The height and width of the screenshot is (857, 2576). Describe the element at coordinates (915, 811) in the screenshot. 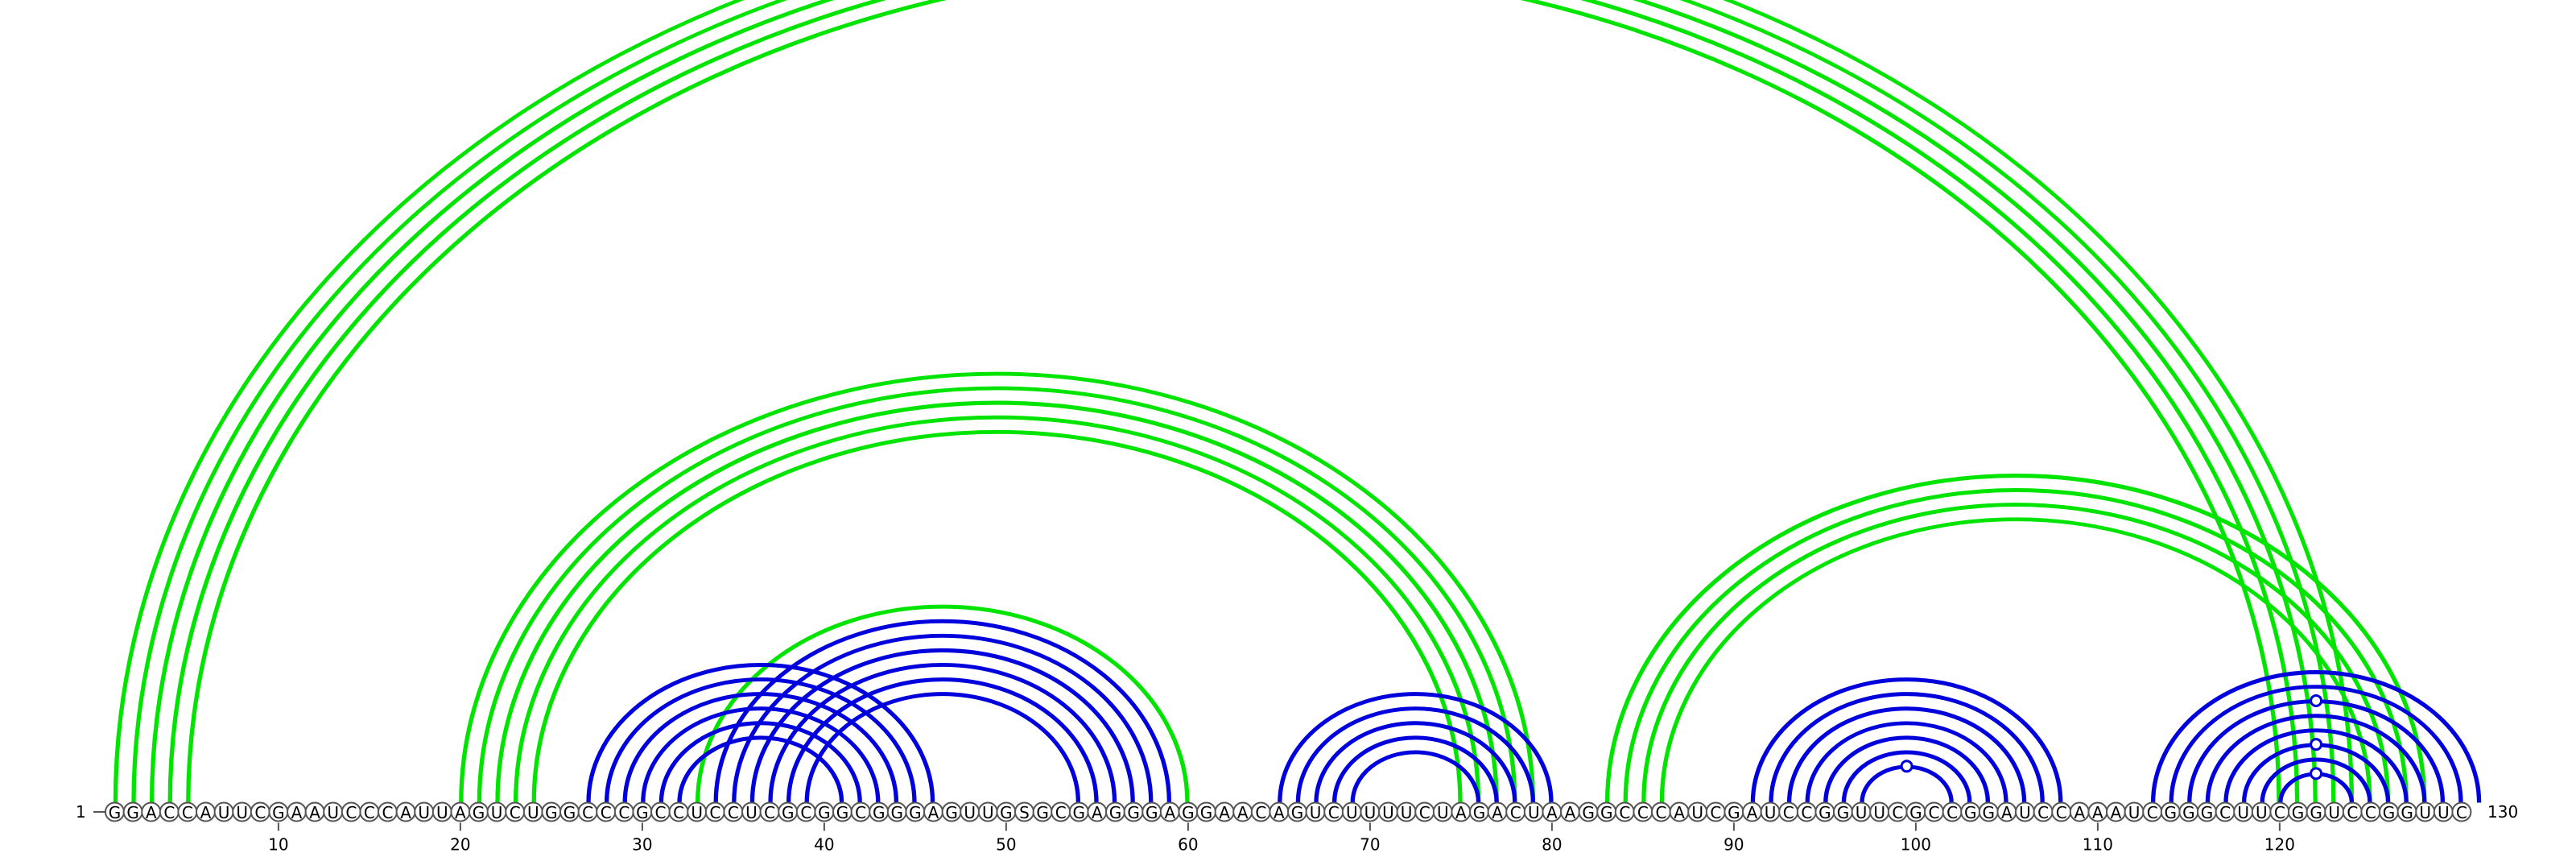

I see `nucleotide-45: G` at that location.